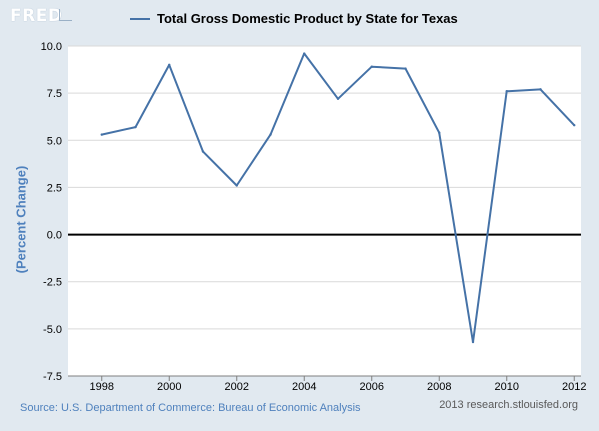 The height and width of the screenshot is (431, 599). Describe the element at coordinates (54, 141) in the screenshot. I see `y-tick-label: 5.0` at that location.